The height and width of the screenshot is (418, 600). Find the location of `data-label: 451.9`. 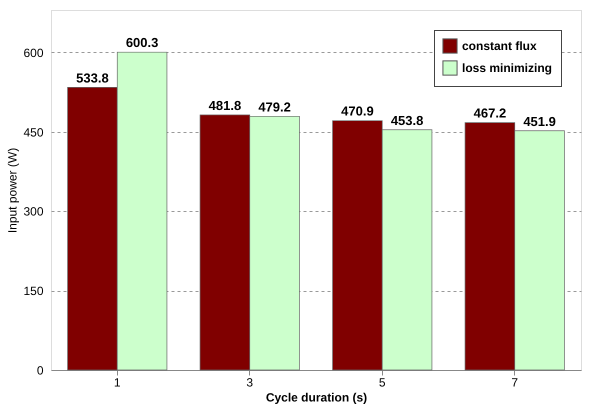

data-label: 451.9 is located at coordinates (539, 121).